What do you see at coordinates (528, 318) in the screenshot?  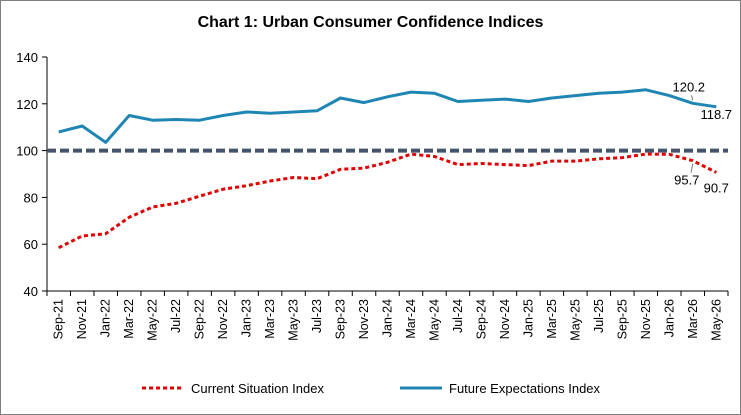 I see `x-tick-label: Jan-25` at bounding box center [528, 318].